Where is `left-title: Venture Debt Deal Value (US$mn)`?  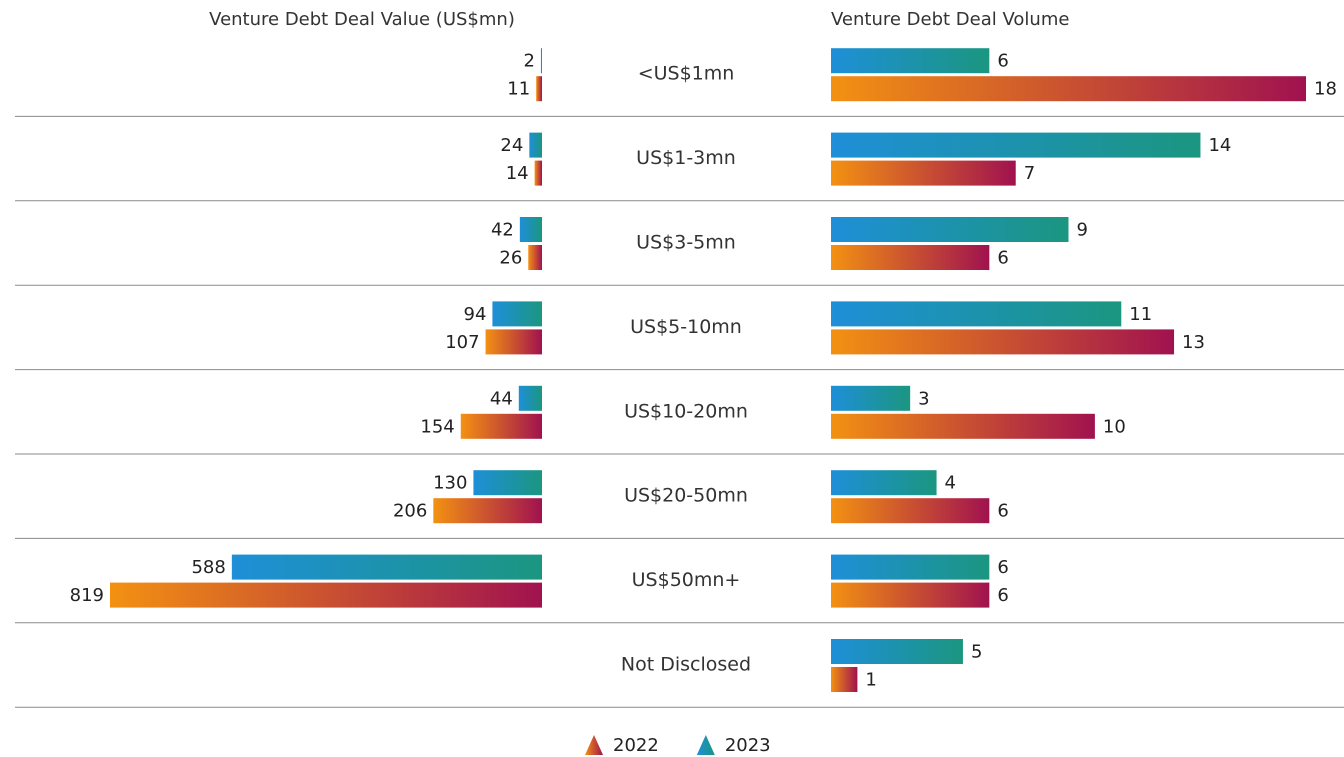
left-title: Venture Debt Deal Value (US$mn) is located at coordinates (362, 19).